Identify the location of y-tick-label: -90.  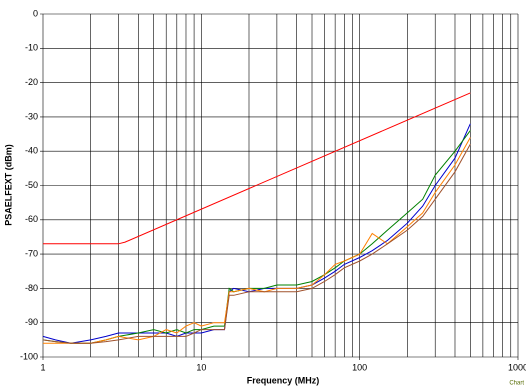
(31, 322).